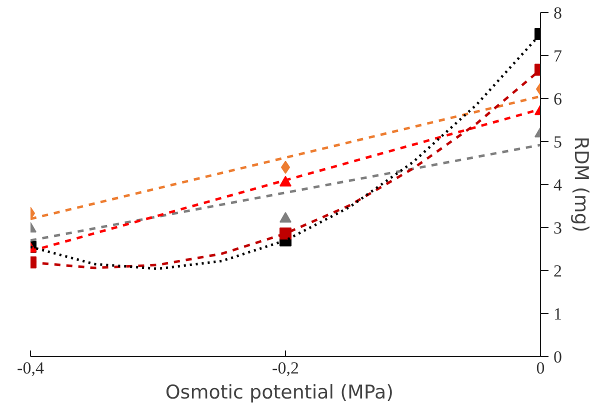  I want to click on y-tick-label: 3, so click(558, 228).